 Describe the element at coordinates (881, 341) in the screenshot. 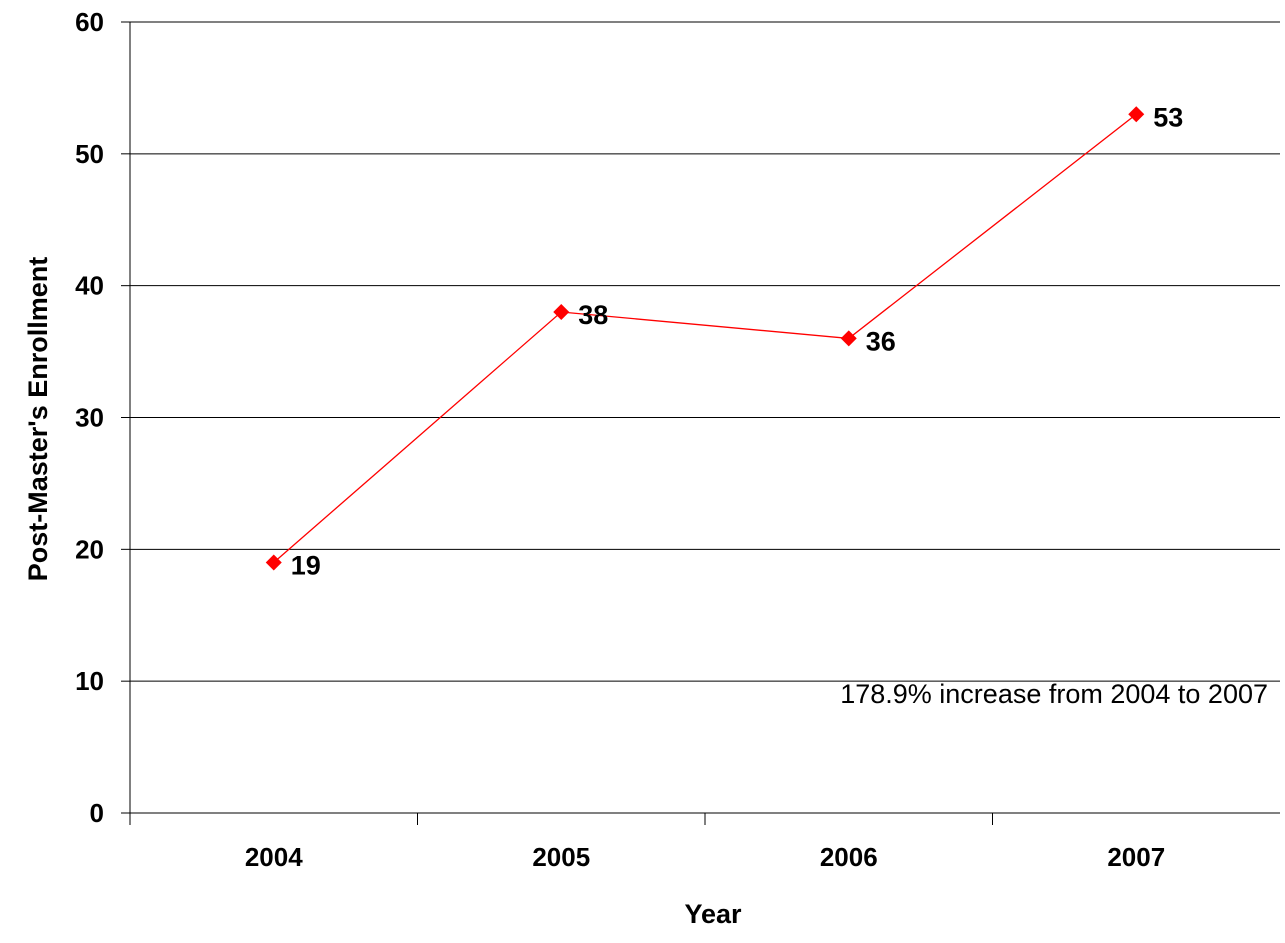

I see `data-label: 36` at that location.